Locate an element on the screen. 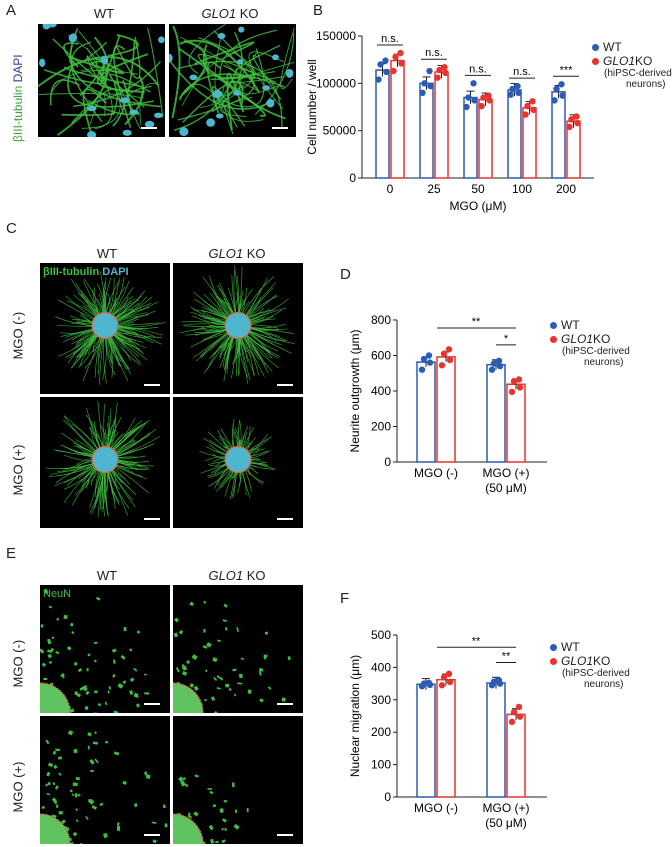  panel-c-label: C is located at coordinates (11, 228).